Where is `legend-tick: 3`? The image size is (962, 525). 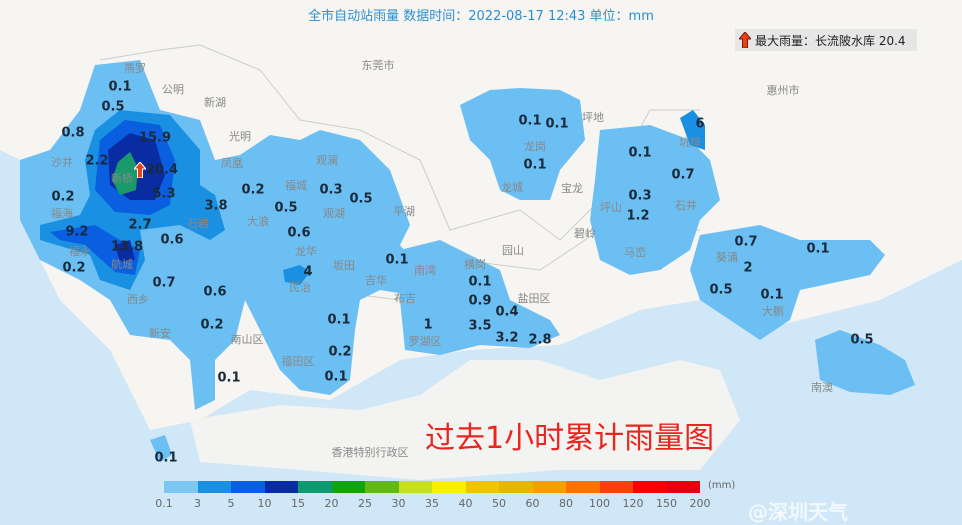 legend-tick: 3 is located at coordinates (197, 503).